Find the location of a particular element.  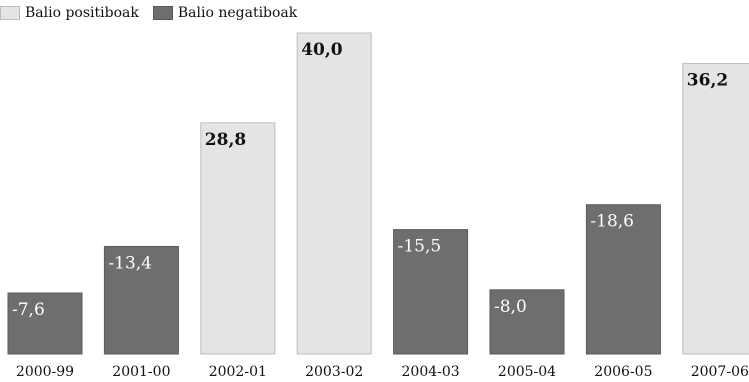

value-label-2005-04: -8,0 is located at coordinates (510, 307).